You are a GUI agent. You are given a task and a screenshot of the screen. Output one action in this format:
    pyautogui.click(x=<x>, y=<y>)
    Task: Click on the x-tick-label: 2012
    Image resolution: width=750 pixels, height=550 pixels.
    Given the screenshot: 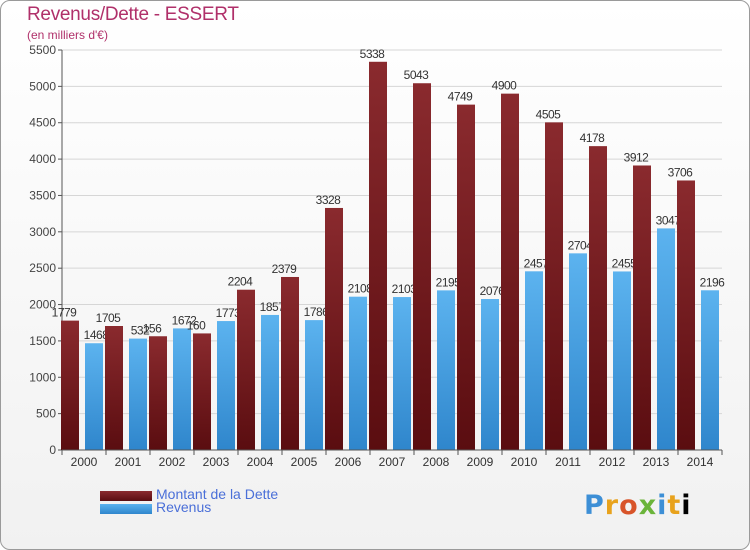 What is the action you would take?
    pyautogui.click(x=612, y=462)
    